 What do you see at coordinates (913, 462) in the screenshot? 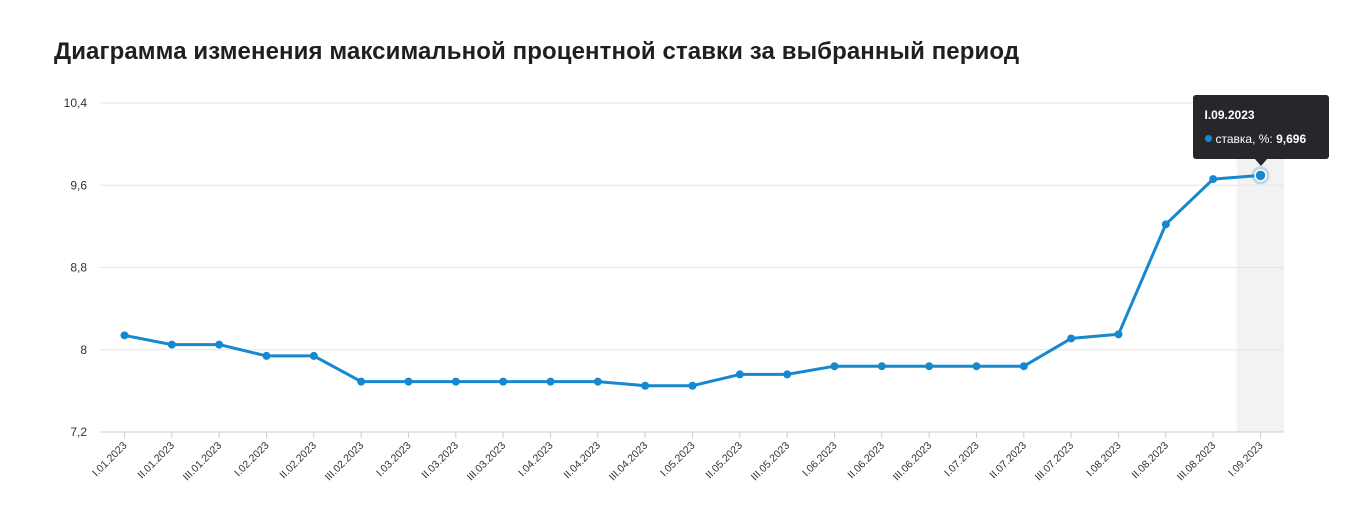
I see `x-tick-label: III.06.2023` at bounding box center [913, 462].